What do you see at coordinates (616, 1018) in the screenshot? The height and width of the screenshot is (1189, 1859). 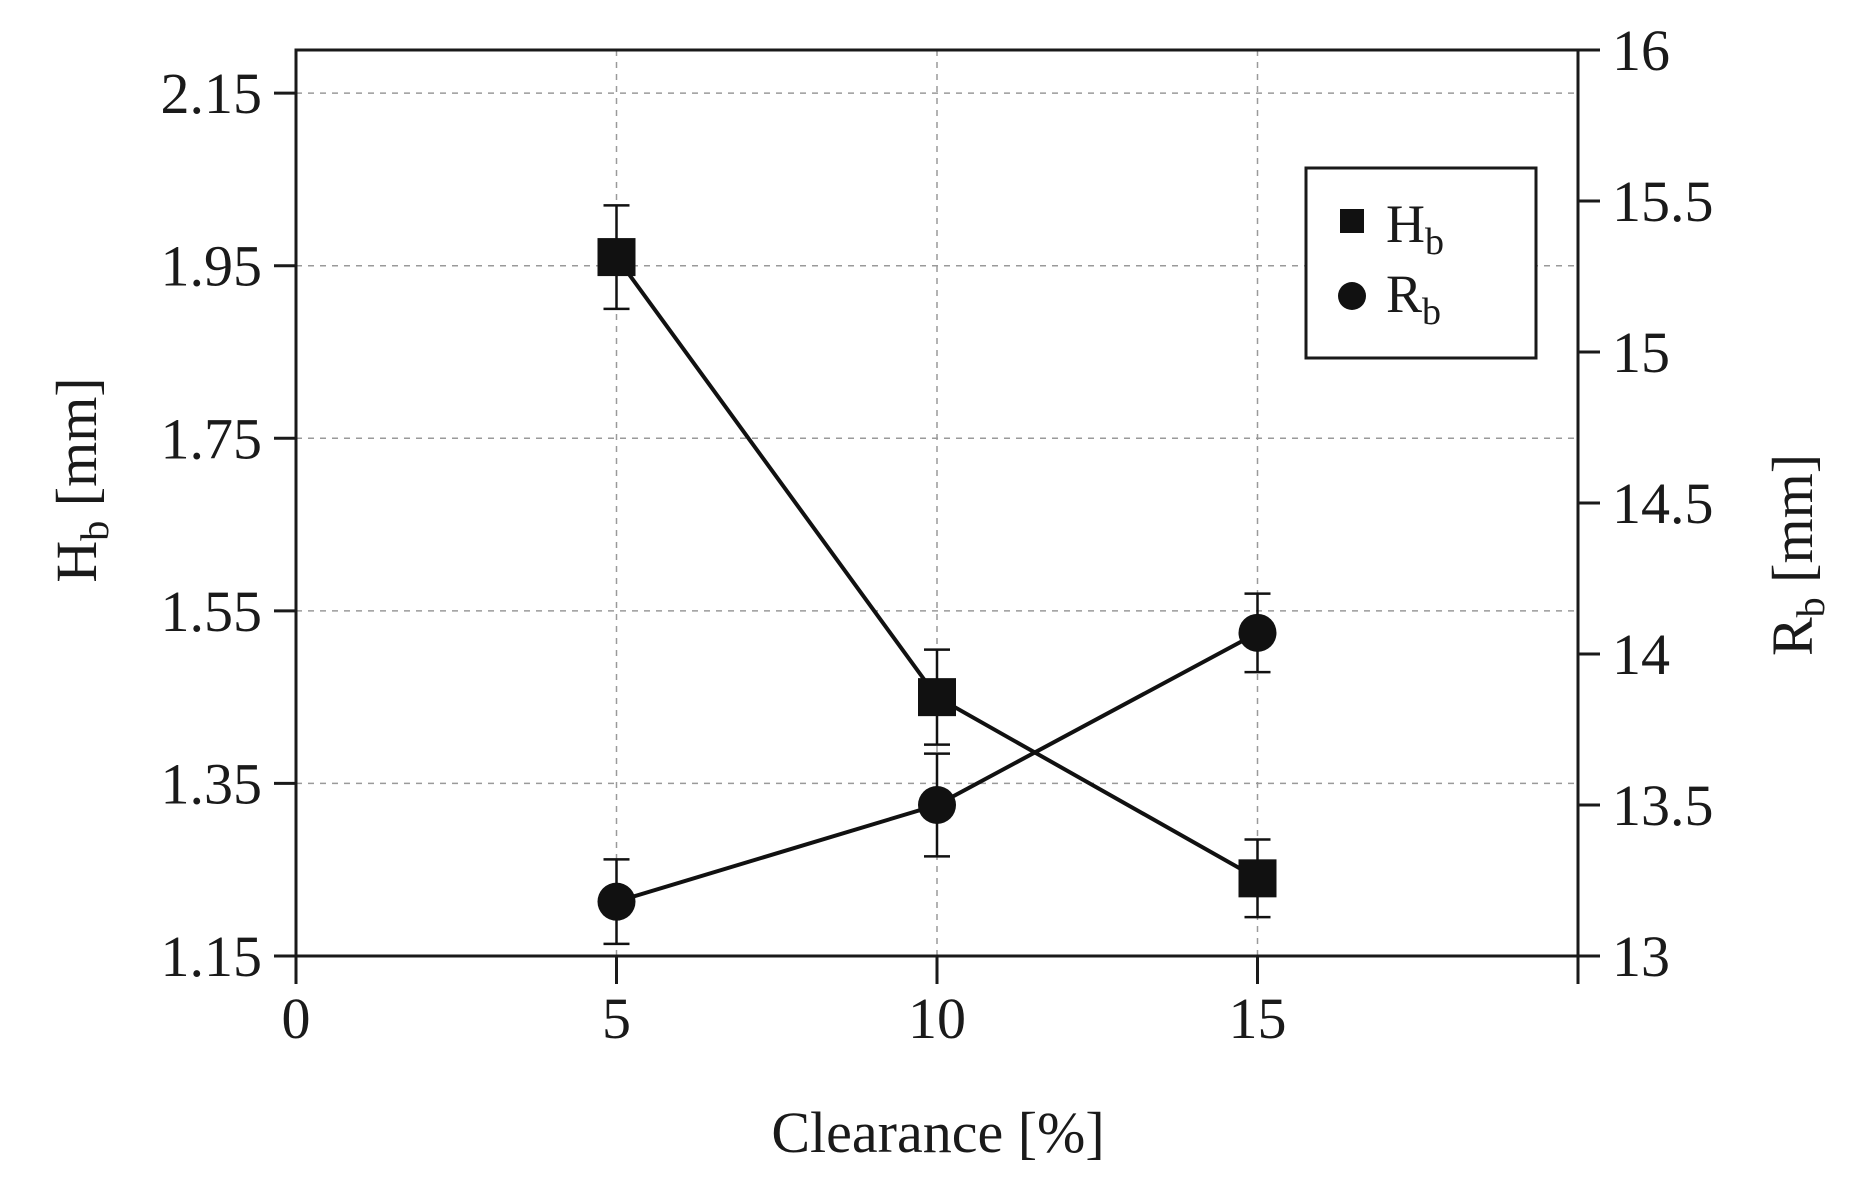 I see `x-tick-label: 5` at bounding box center [616, 1018].